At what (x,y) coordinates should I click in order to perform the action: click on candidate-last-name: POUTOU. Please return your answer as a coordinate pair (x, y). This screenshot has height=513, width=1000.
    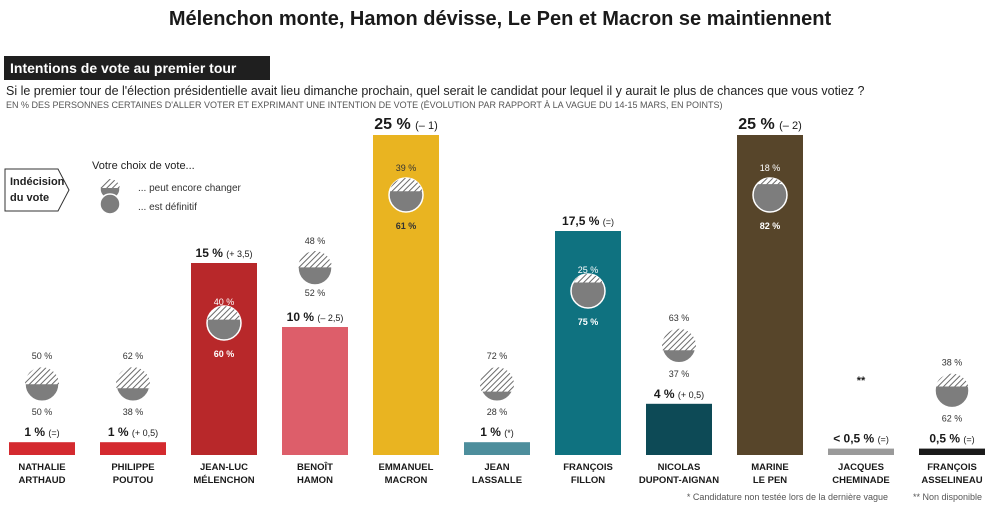
    Looking at the image, I should click on (133, 480).